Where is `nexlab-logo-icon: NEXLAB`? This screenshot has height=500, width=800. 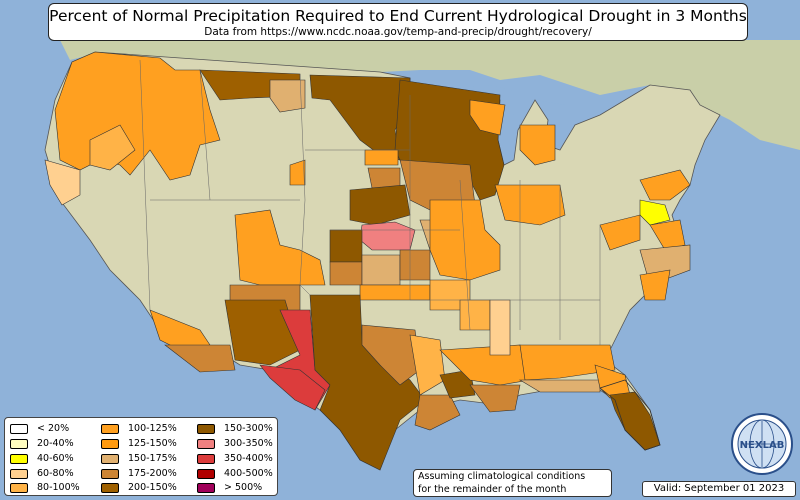
nexlab-logo-icon: NEXLAB is located at coordinates (762, 444).